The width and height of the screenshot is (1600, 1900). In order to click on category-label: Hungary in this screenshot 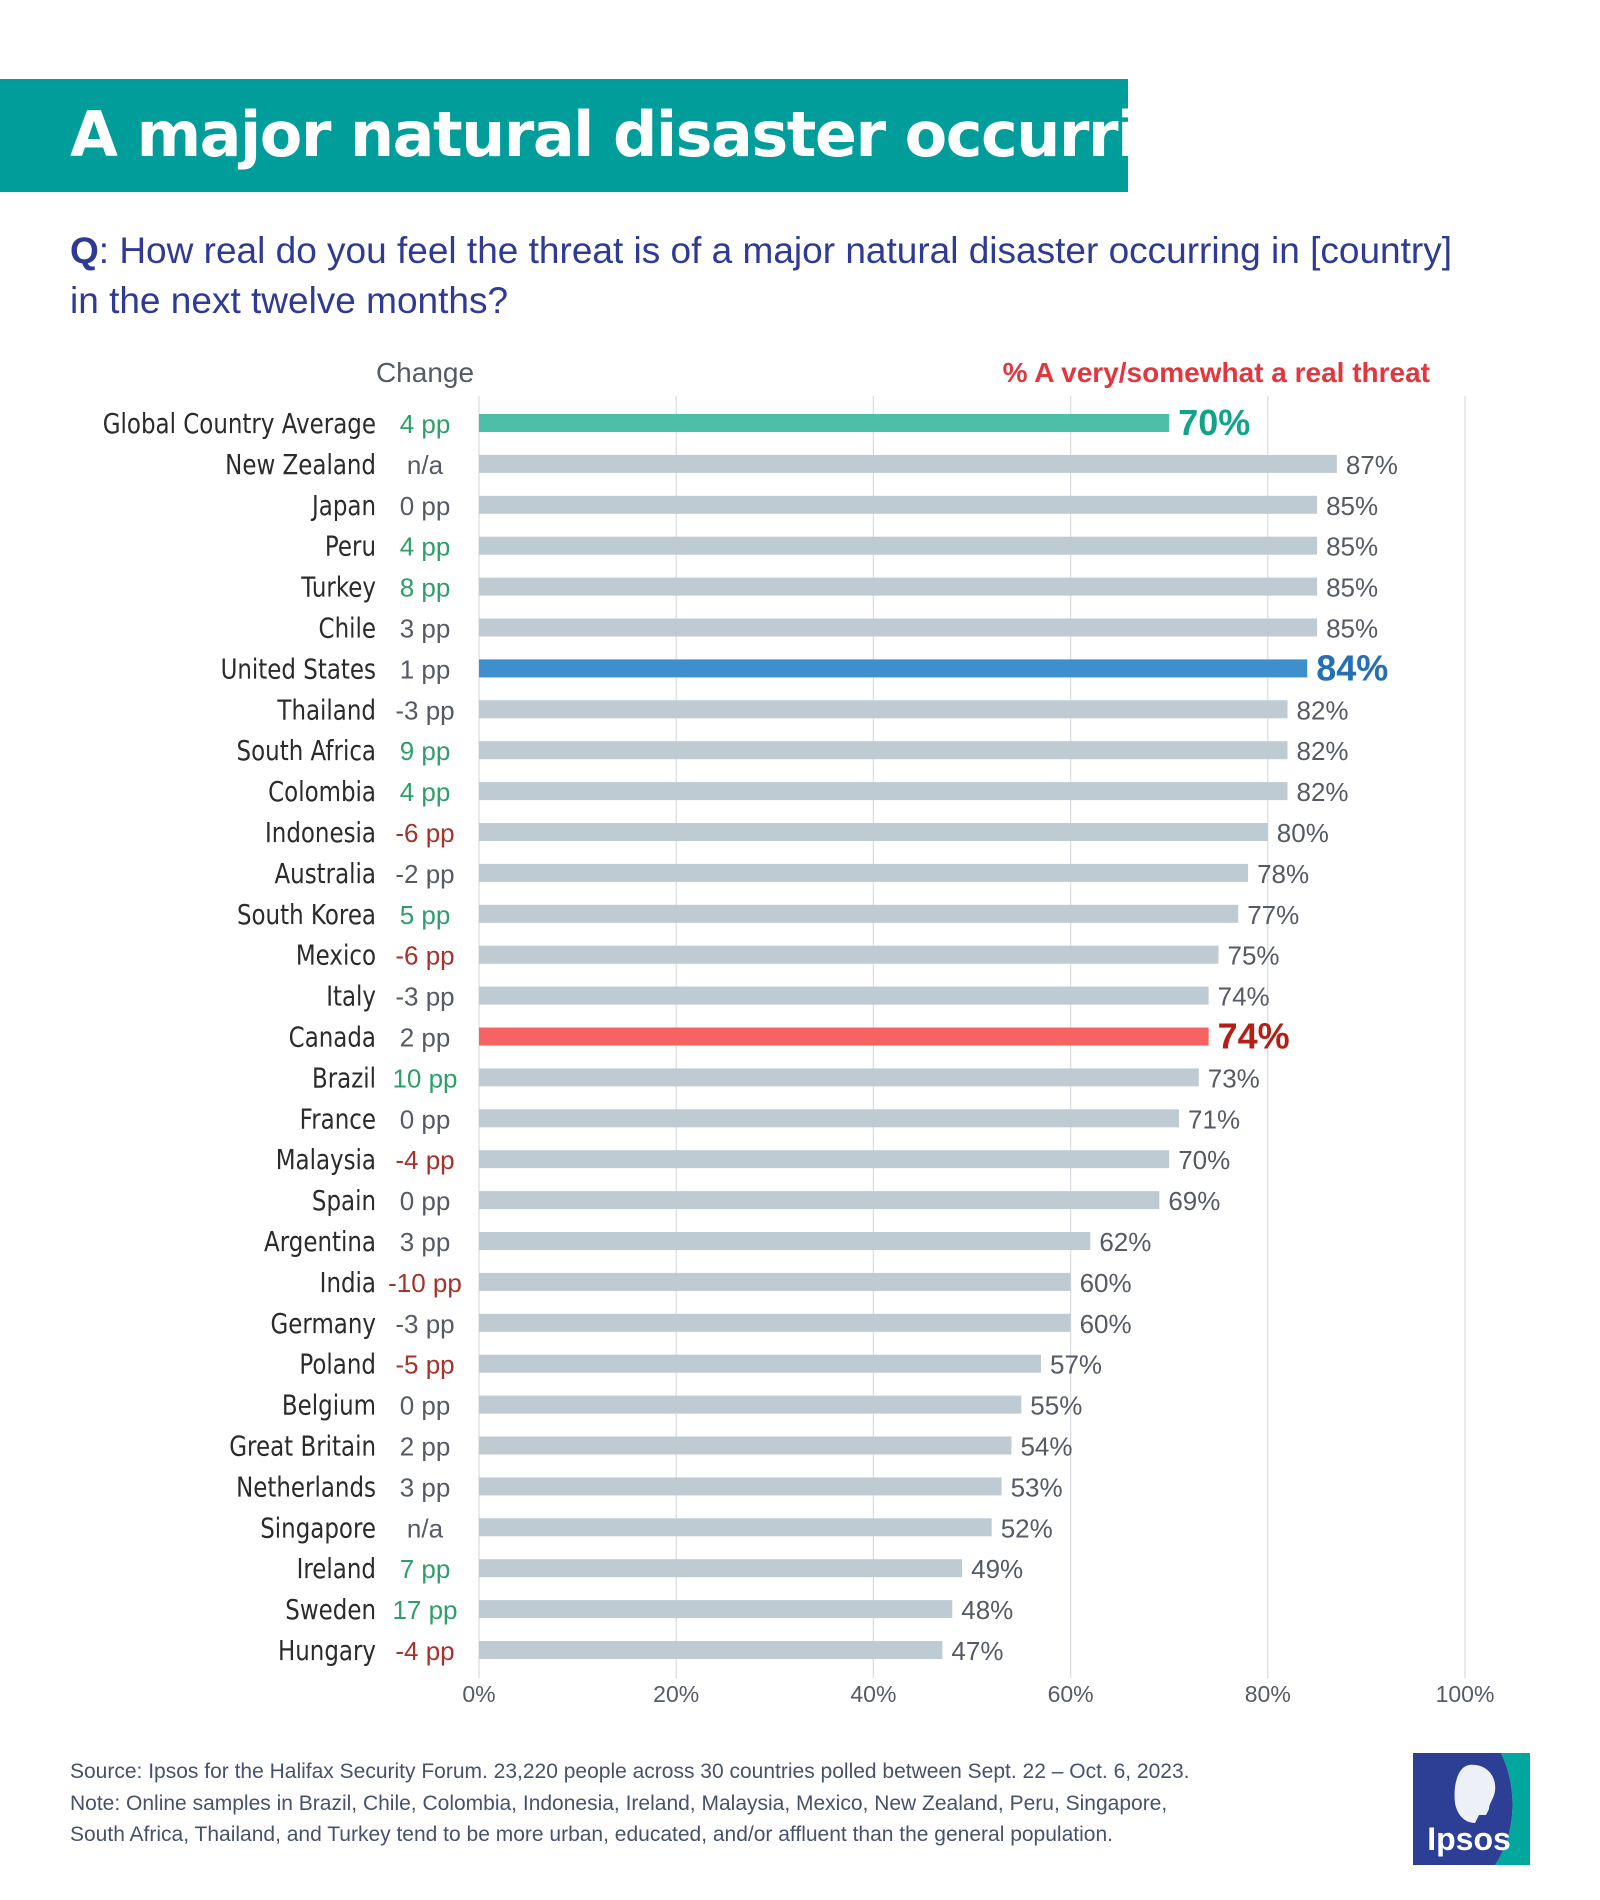, I will do `click(327, 1651)`.